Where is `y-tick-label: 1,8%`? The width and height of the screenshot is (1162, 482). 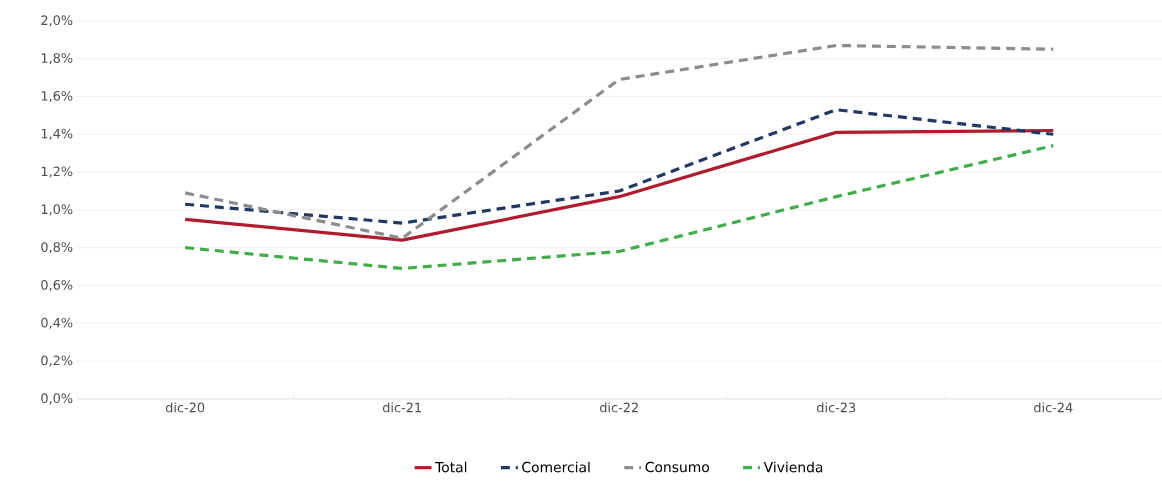
y-tick-label: 1,8% is located at coordinates (57, 58).